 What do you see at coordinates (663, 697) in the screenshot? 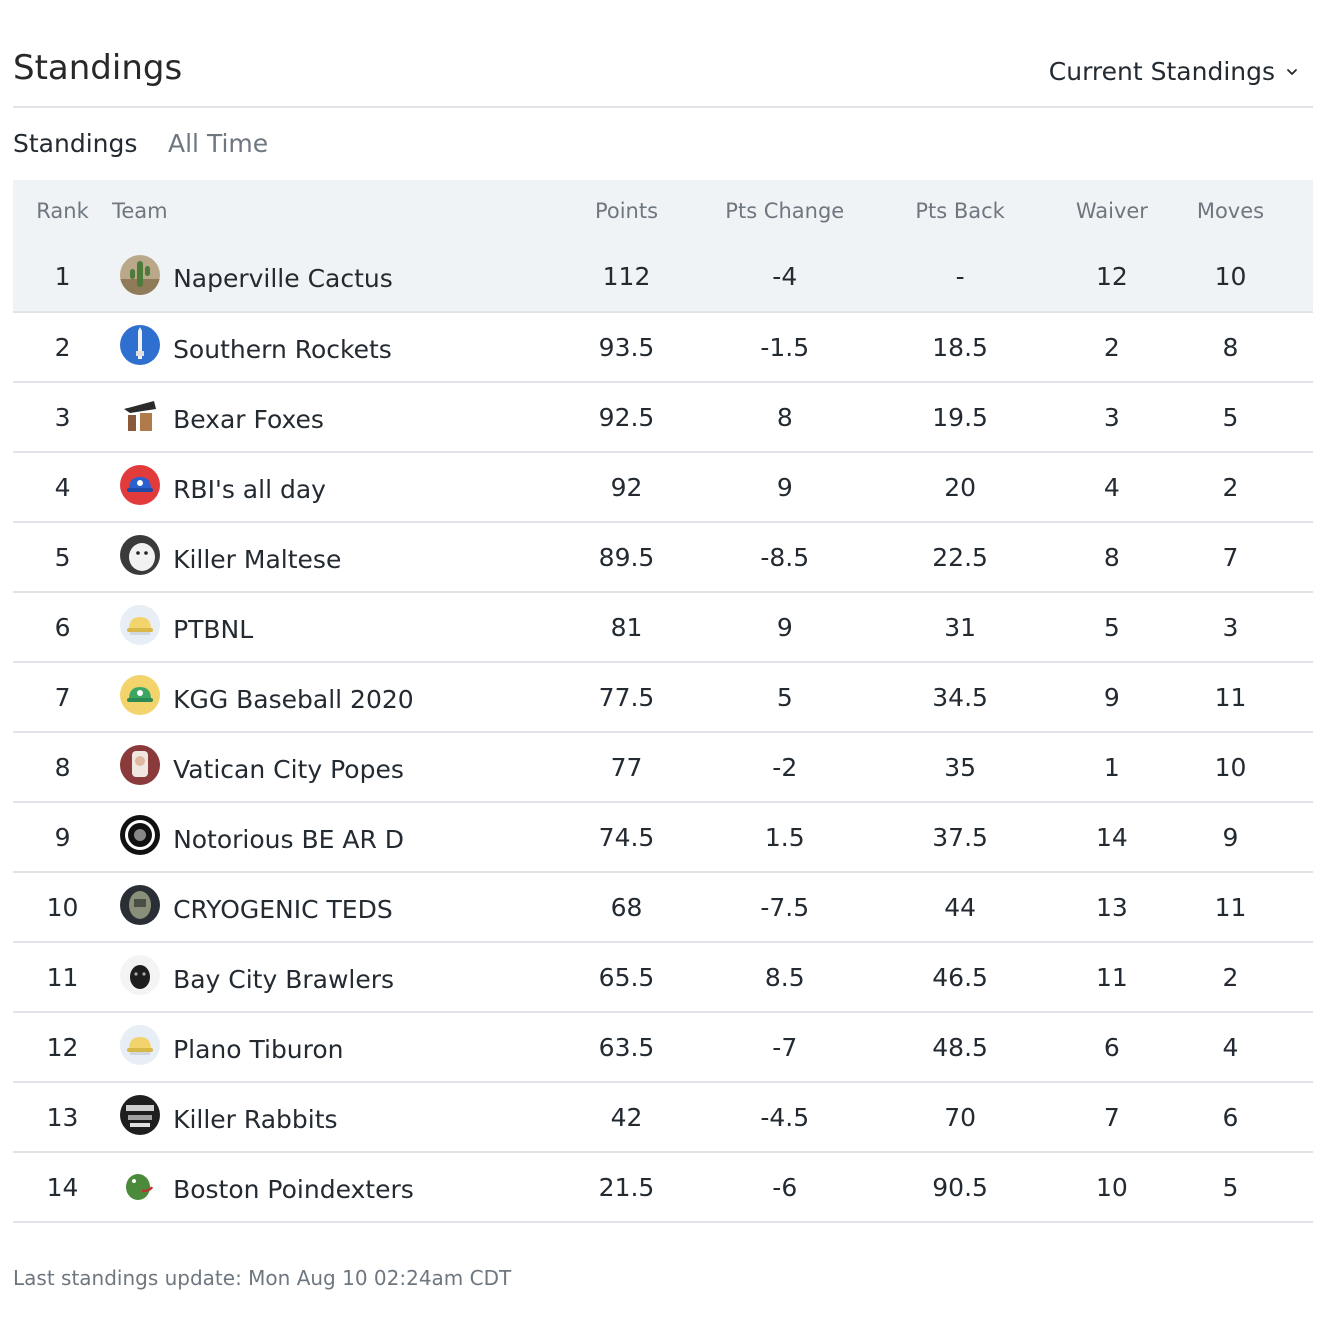
I see `table-row: 7 KGG Baseball 2020 77.5 5 34.5 9 11` at bounding box center [663, 697].